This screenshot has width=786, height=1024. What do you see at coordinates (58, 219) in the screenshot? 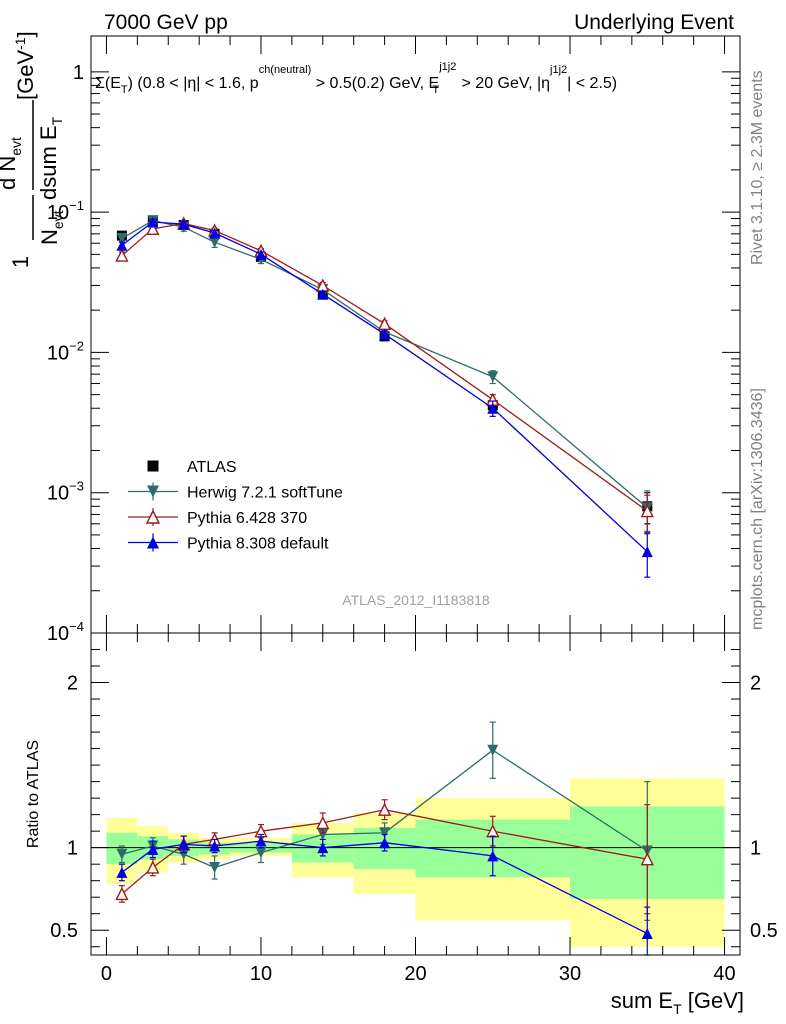
I see `ylabel-nevt-sub: evt` at bounding box center [58, 219].